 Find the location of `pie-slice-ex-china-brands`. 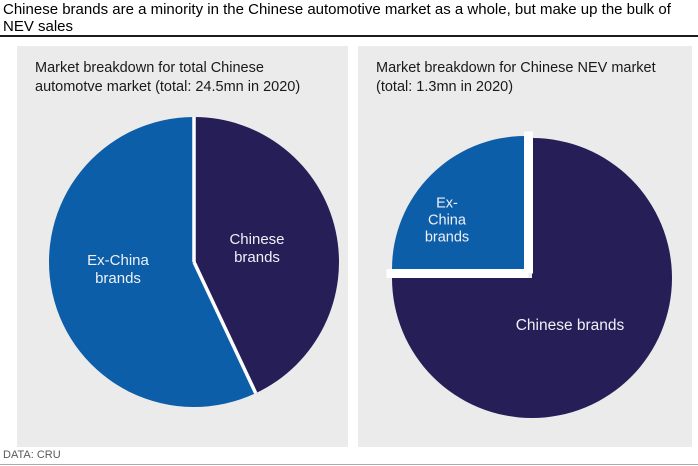

pie-slice-ex-china-brands is located at coordinates (458, 202).